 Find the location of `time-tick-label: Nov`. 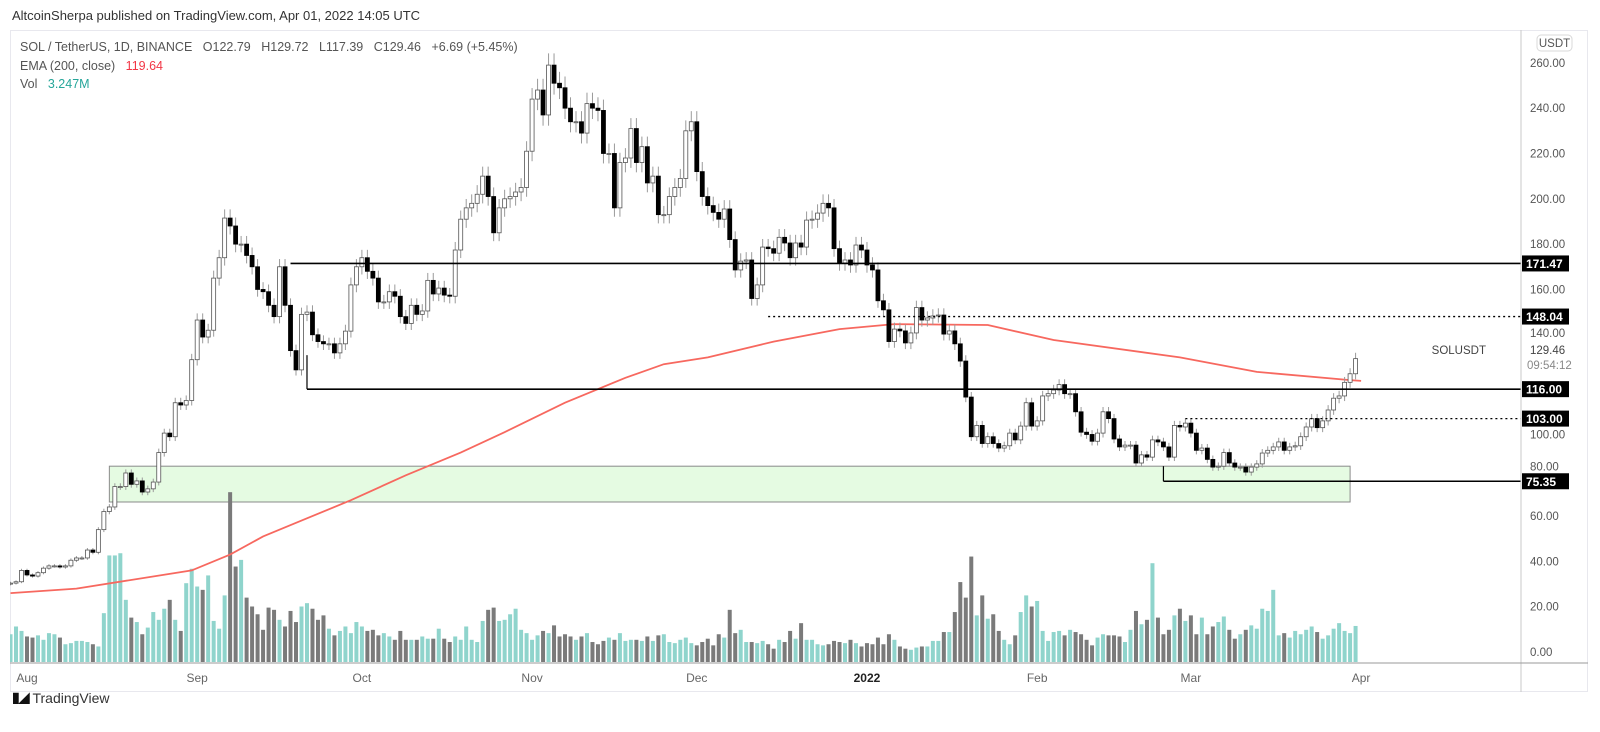

time-tick-label: Nov is located at coordinates (531, 678).